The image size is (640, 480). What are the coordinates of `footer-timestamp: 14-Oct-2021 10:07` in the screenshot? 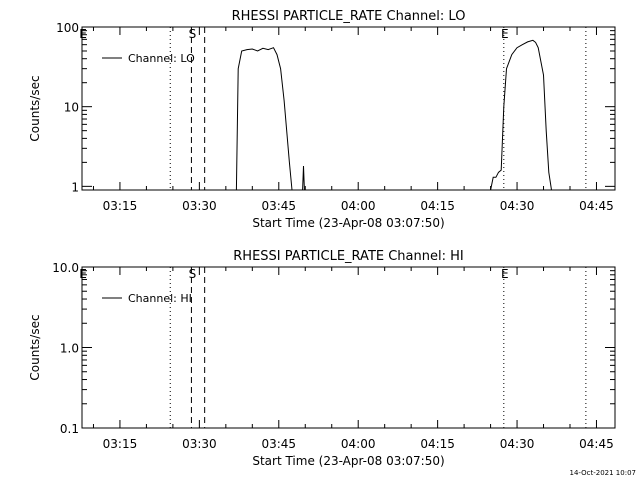 It's located at (603, 473).